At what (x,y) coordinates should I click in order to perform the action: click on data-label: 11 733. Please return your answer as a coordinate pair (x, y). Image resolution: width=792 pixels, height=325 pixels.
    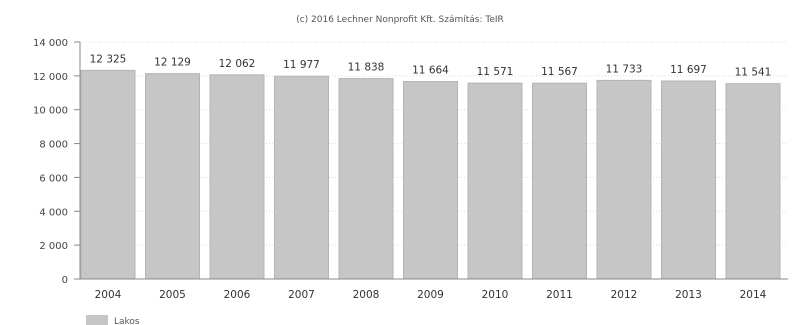
    Looking at the image, I should click on (624, 69).